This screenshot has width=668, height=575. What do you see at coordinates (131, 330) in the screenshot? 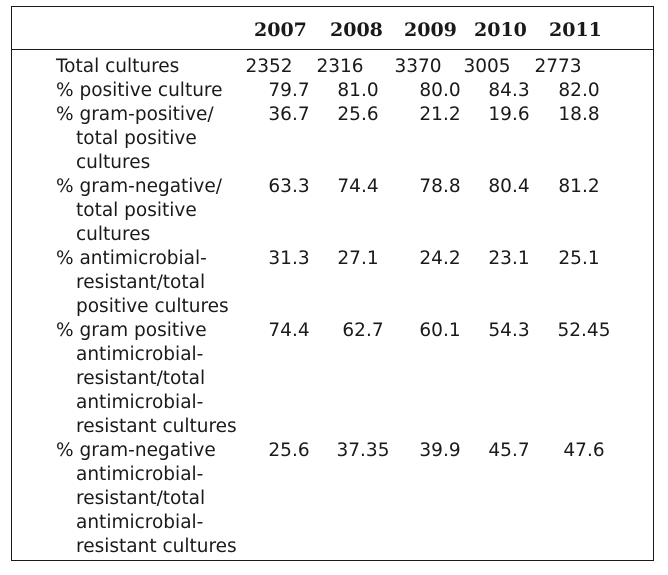
I see `row-label: % gram positive` at bounding box center [131, 330].